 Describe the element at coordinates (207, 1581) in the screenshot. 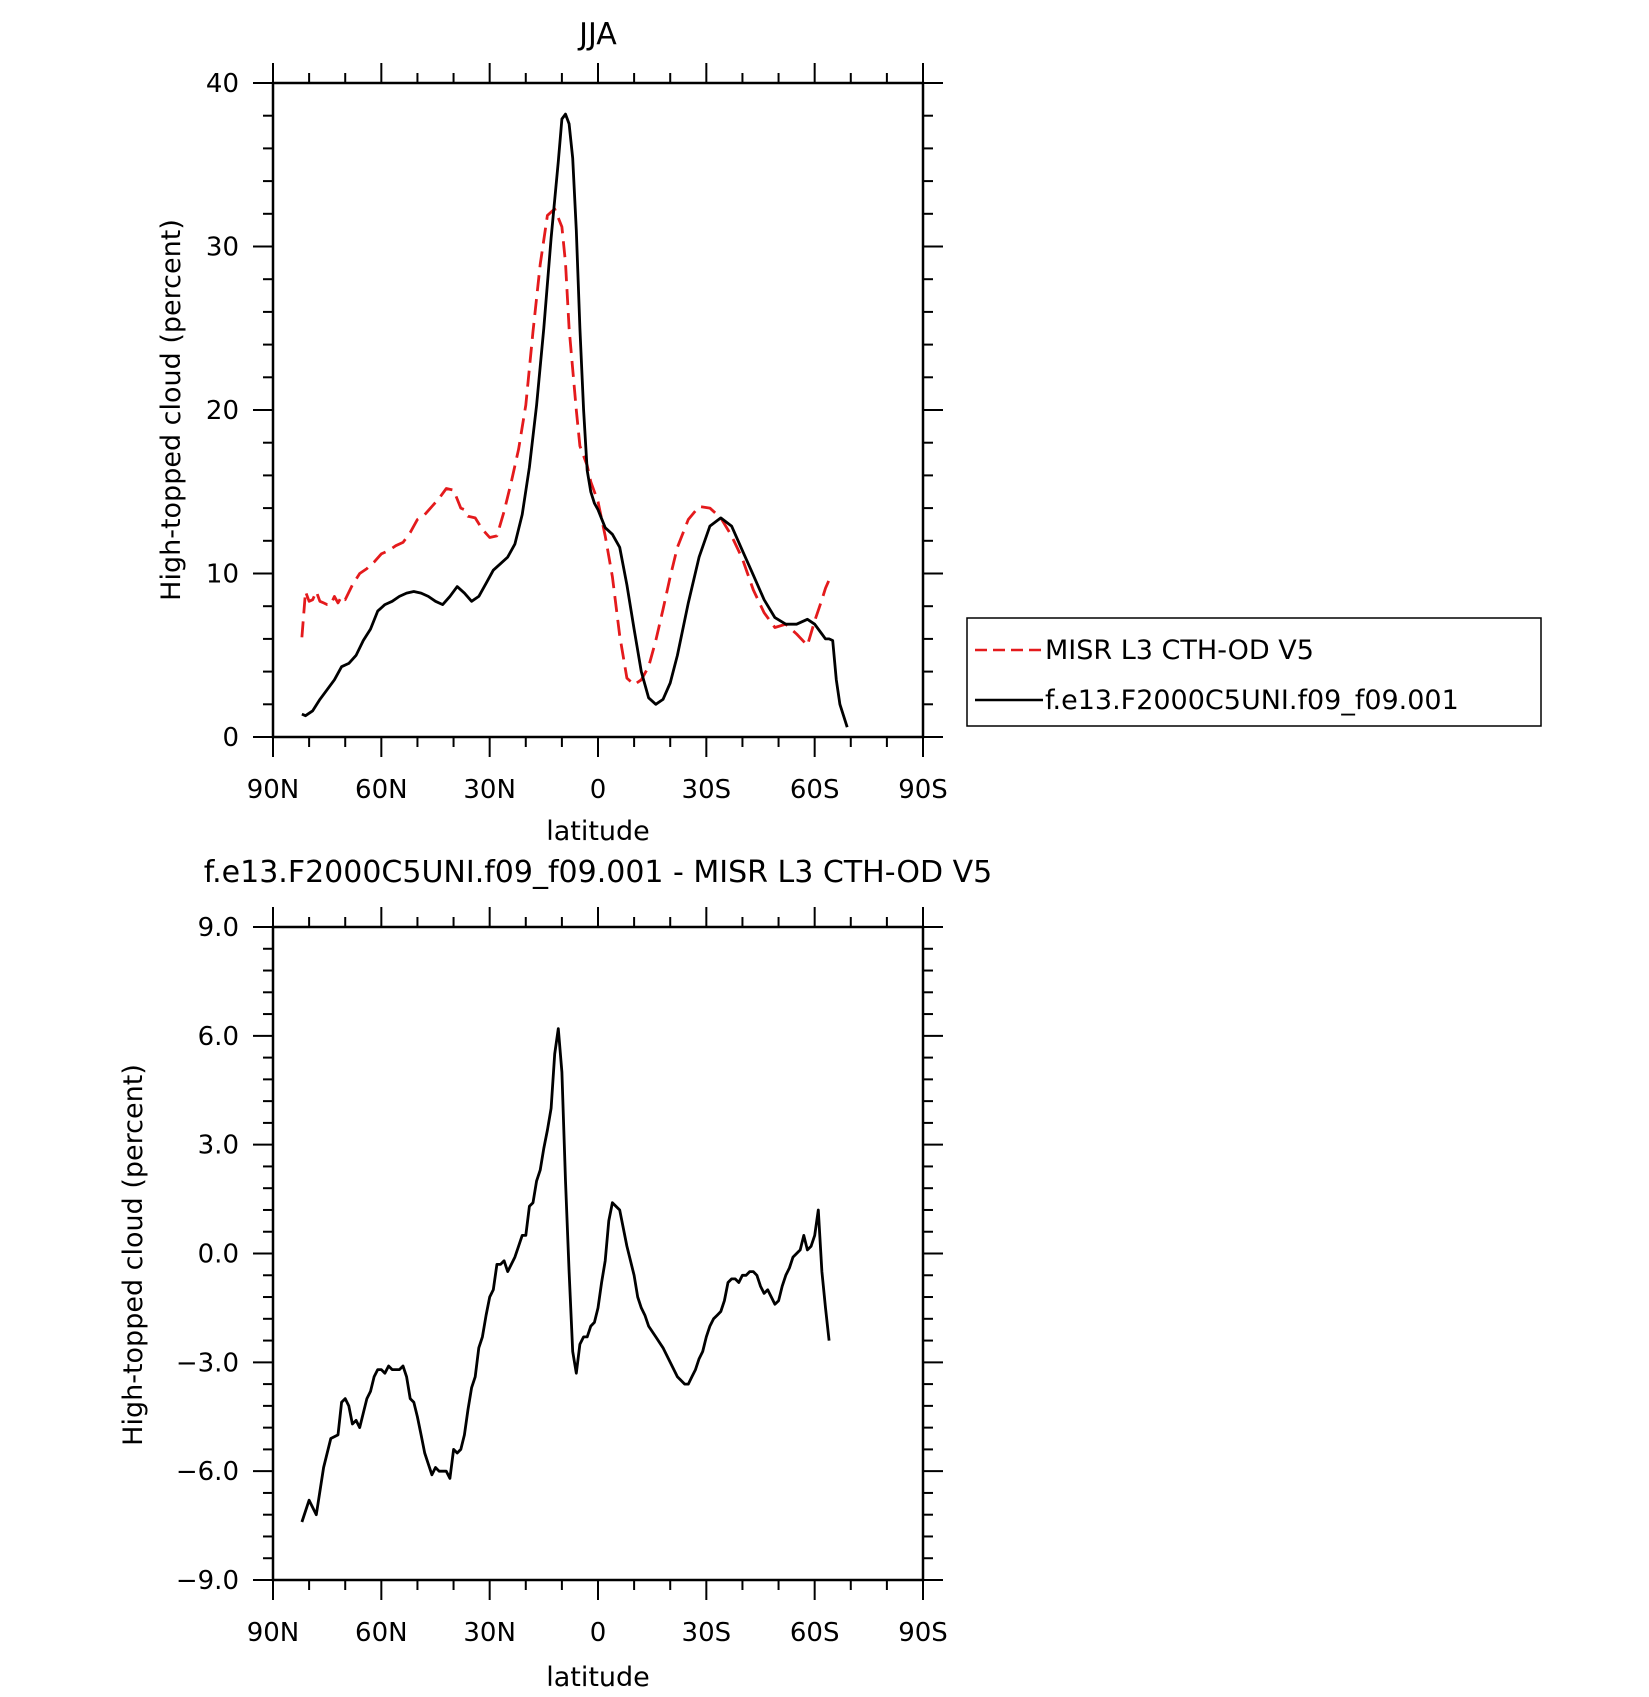

I see `bottom-y-tick-label: −9.0` at that location.